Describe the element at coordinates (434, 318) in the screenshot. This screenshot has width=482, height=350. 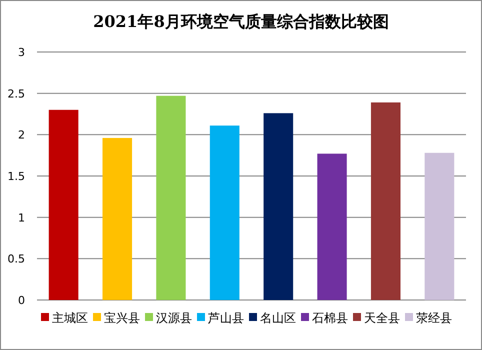
I see `legend-label: 荥经县` at that location.